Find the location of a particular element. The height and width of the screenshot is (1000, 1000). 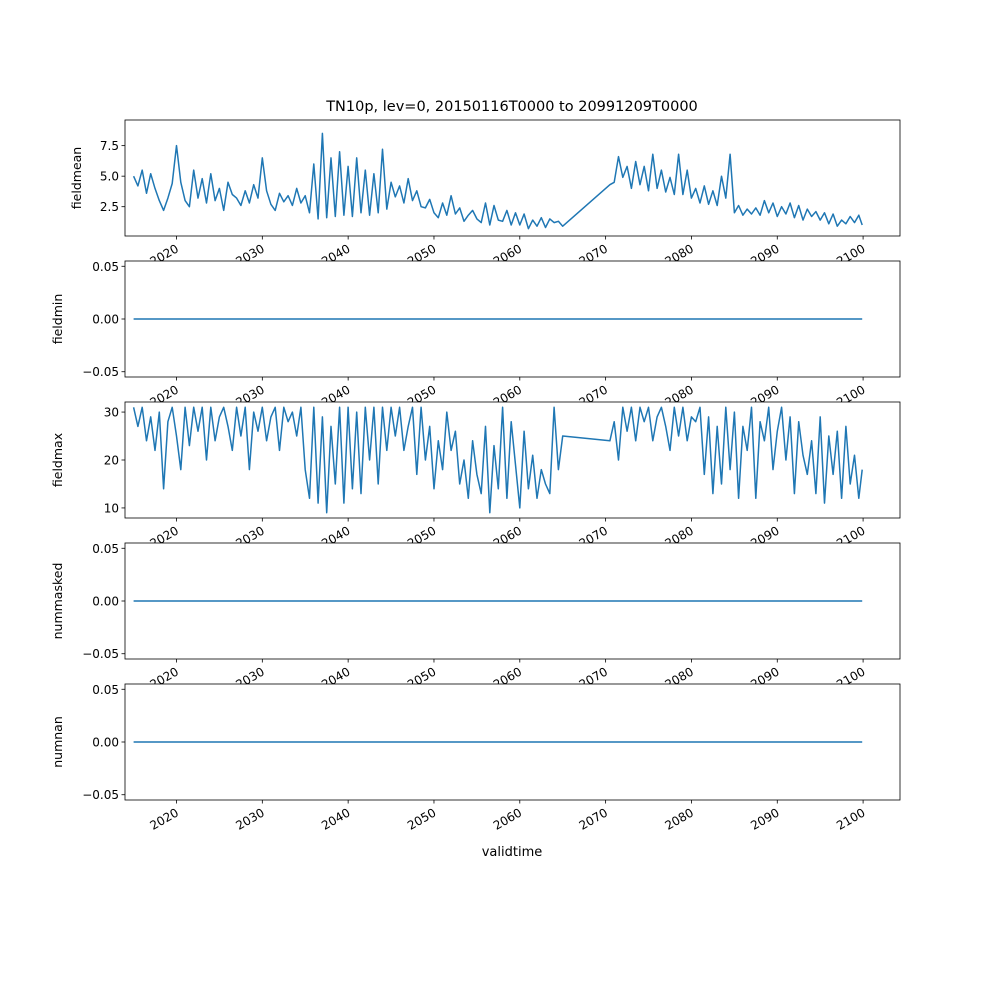

fieldmean-ytick-label: 5.0 is located at coordinates (109, 177).